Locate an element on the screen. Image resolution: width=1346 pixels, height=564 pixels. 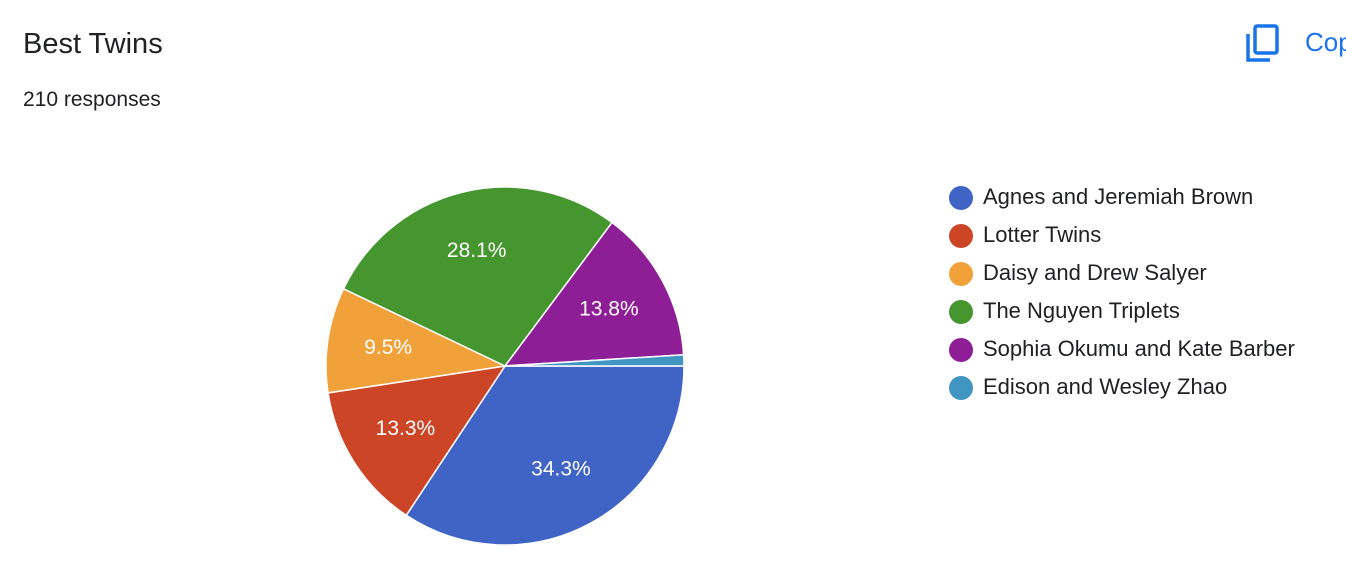
chart-title: Best Twins is located at coordinates (93, 44).